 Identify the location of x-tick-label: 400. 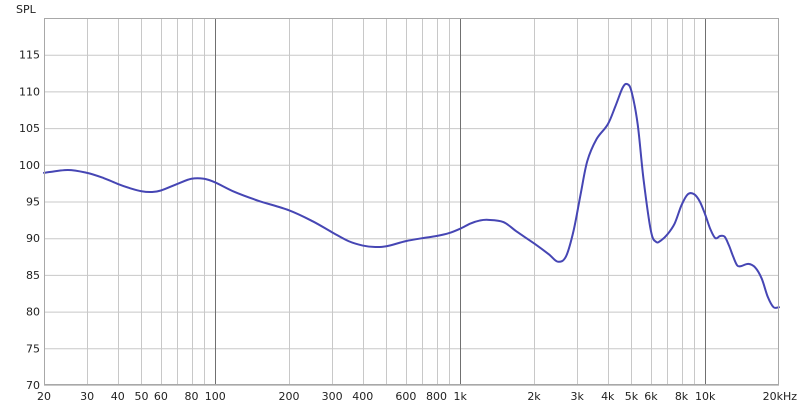
(362, 396).